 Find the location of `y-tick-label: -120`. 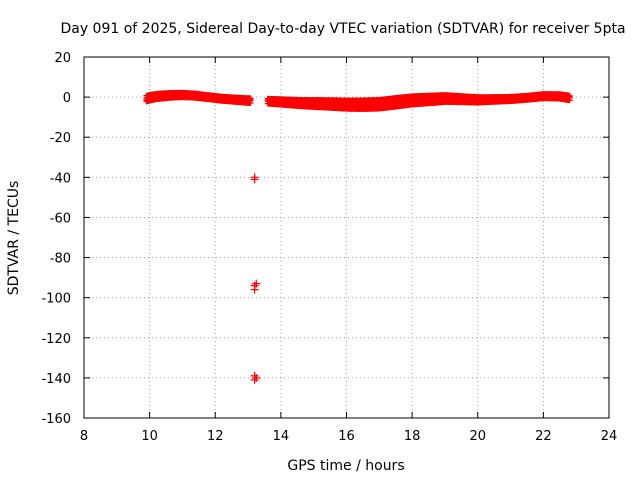

y-tick-label: -120 is located at coordinates (56, 339).